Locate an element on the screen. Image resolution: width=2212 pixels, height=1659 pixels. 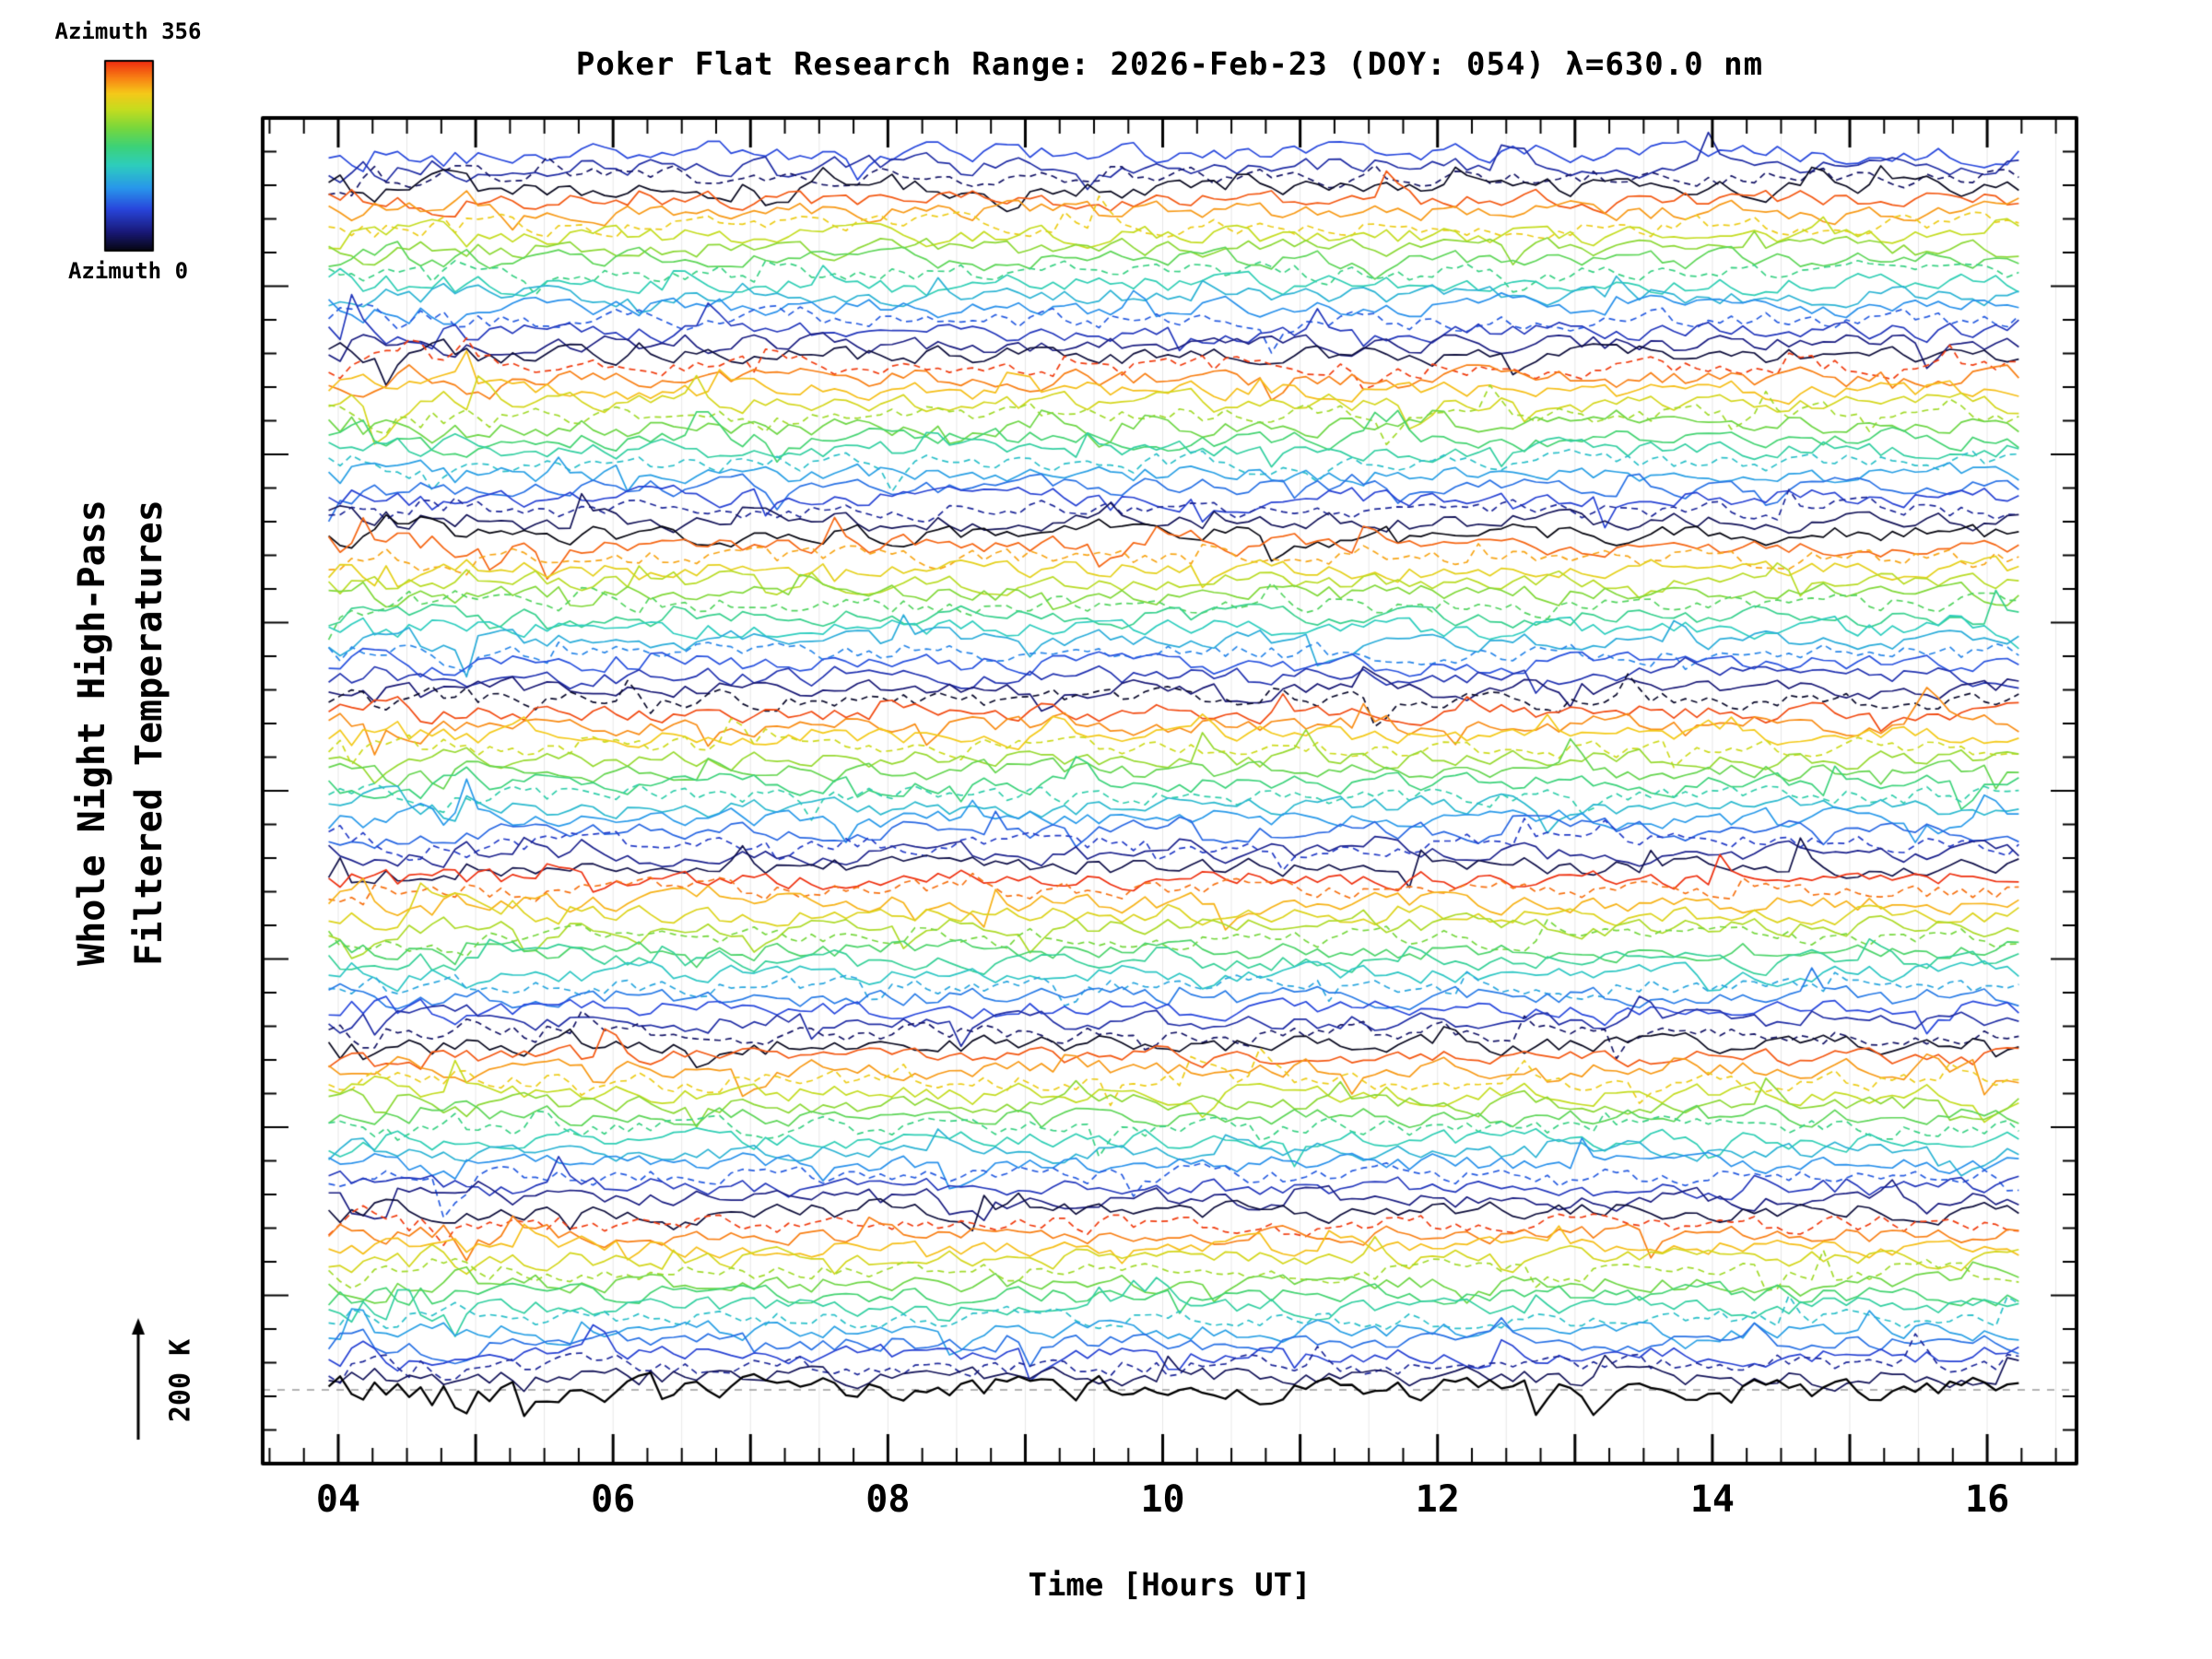
x-tick-label: 08 is located at coordinates (888, 1499).